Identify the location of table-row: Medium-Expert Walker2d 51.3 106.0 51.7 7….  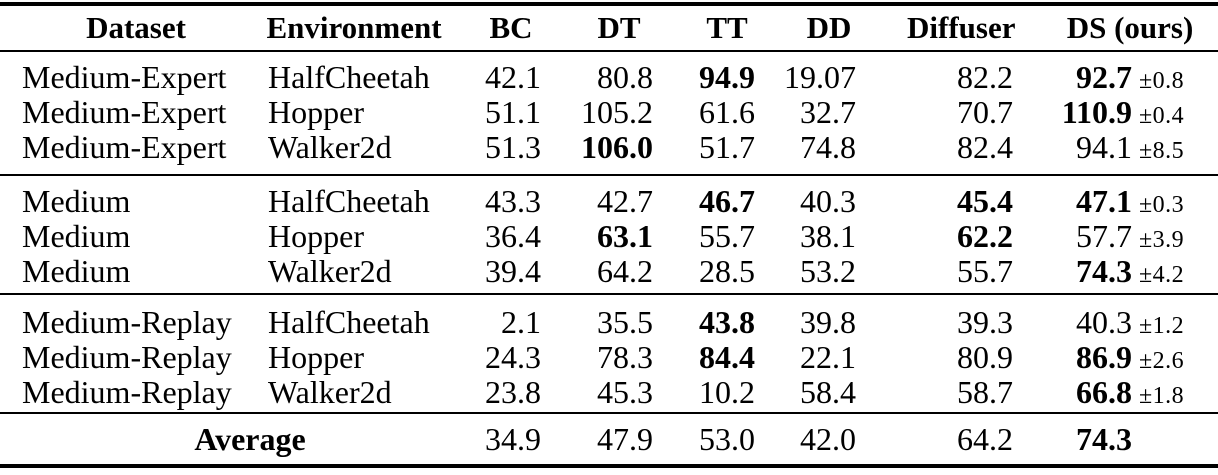
(609, 147).